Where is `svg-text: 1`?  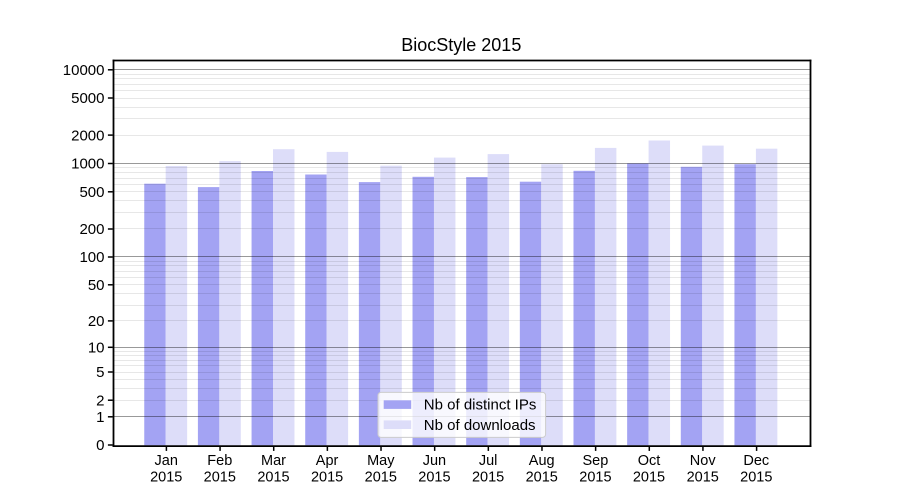
svg-text: 1 is located at coordinates (100, 417).